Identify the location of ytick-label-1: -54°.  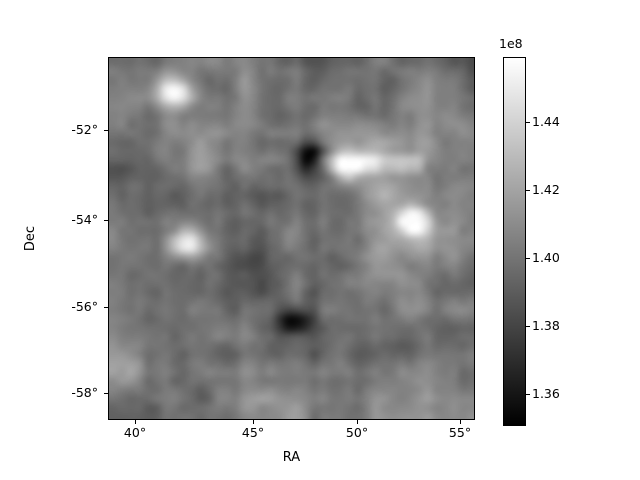
(84, 219).